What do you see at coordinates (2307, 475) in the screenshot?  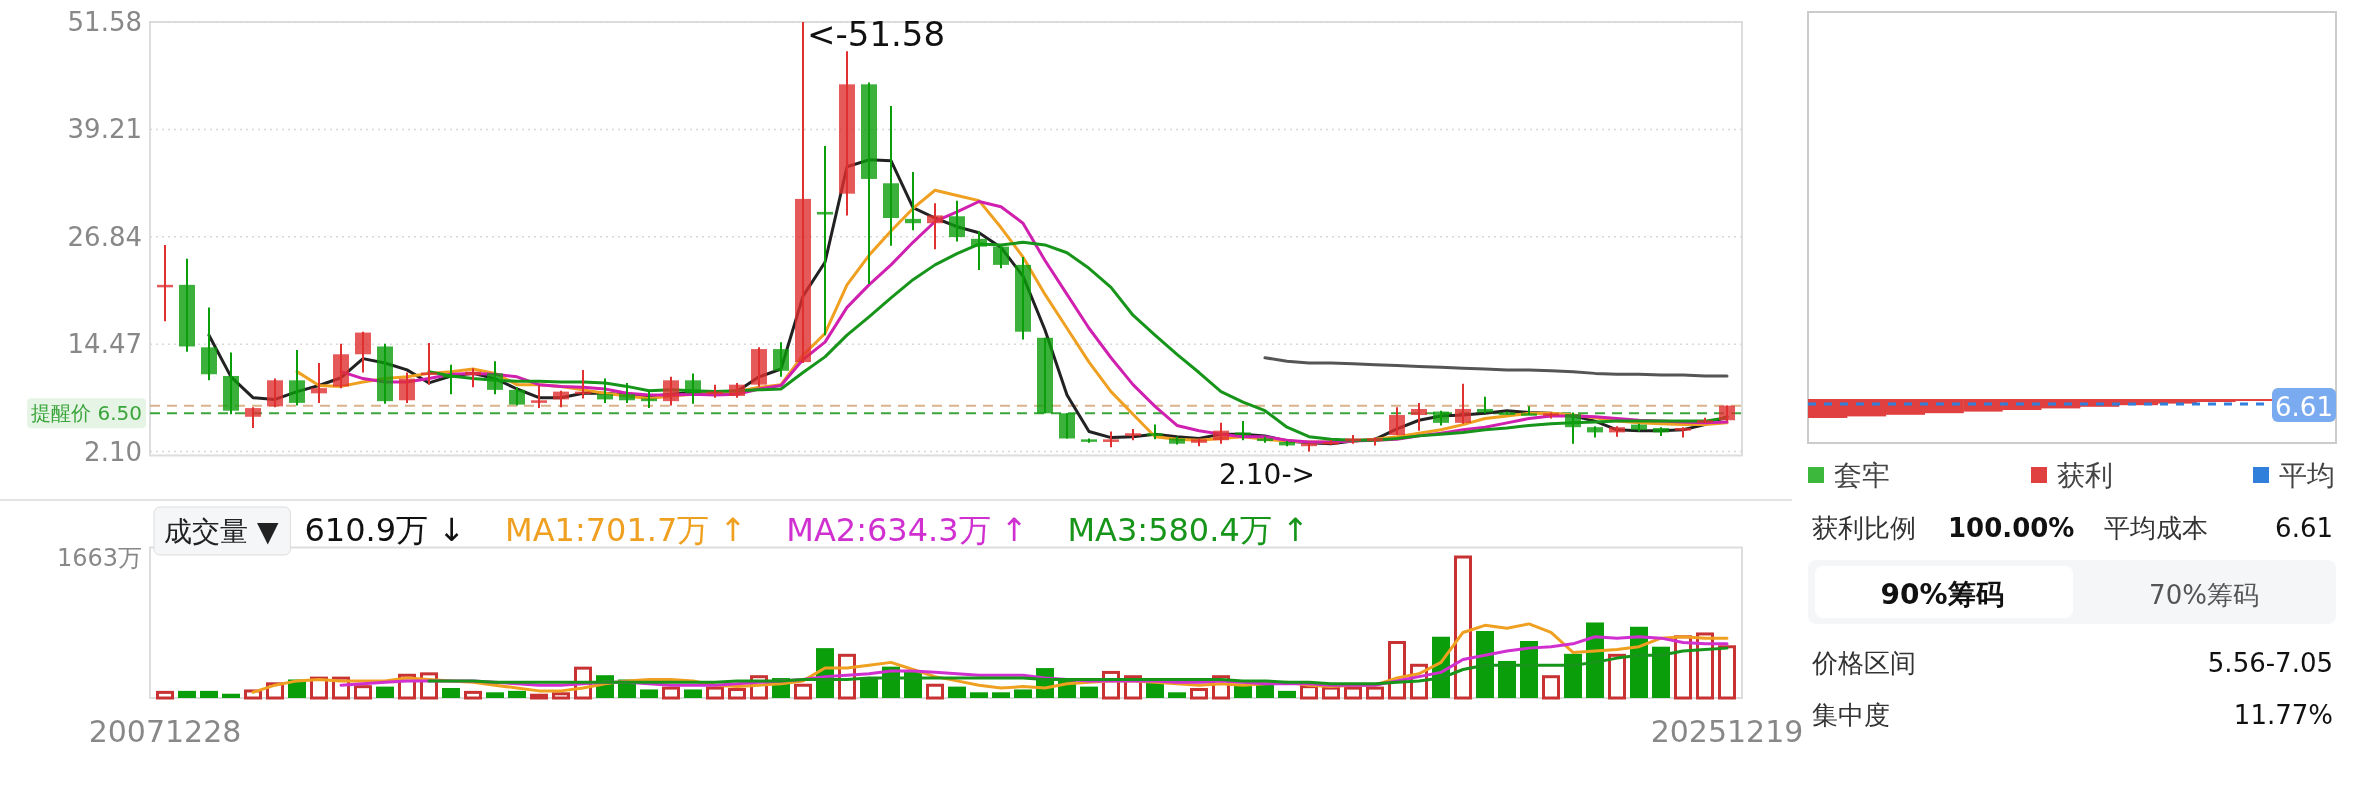 I see `legend-label: 平均` at bounding box center [2307, 475].